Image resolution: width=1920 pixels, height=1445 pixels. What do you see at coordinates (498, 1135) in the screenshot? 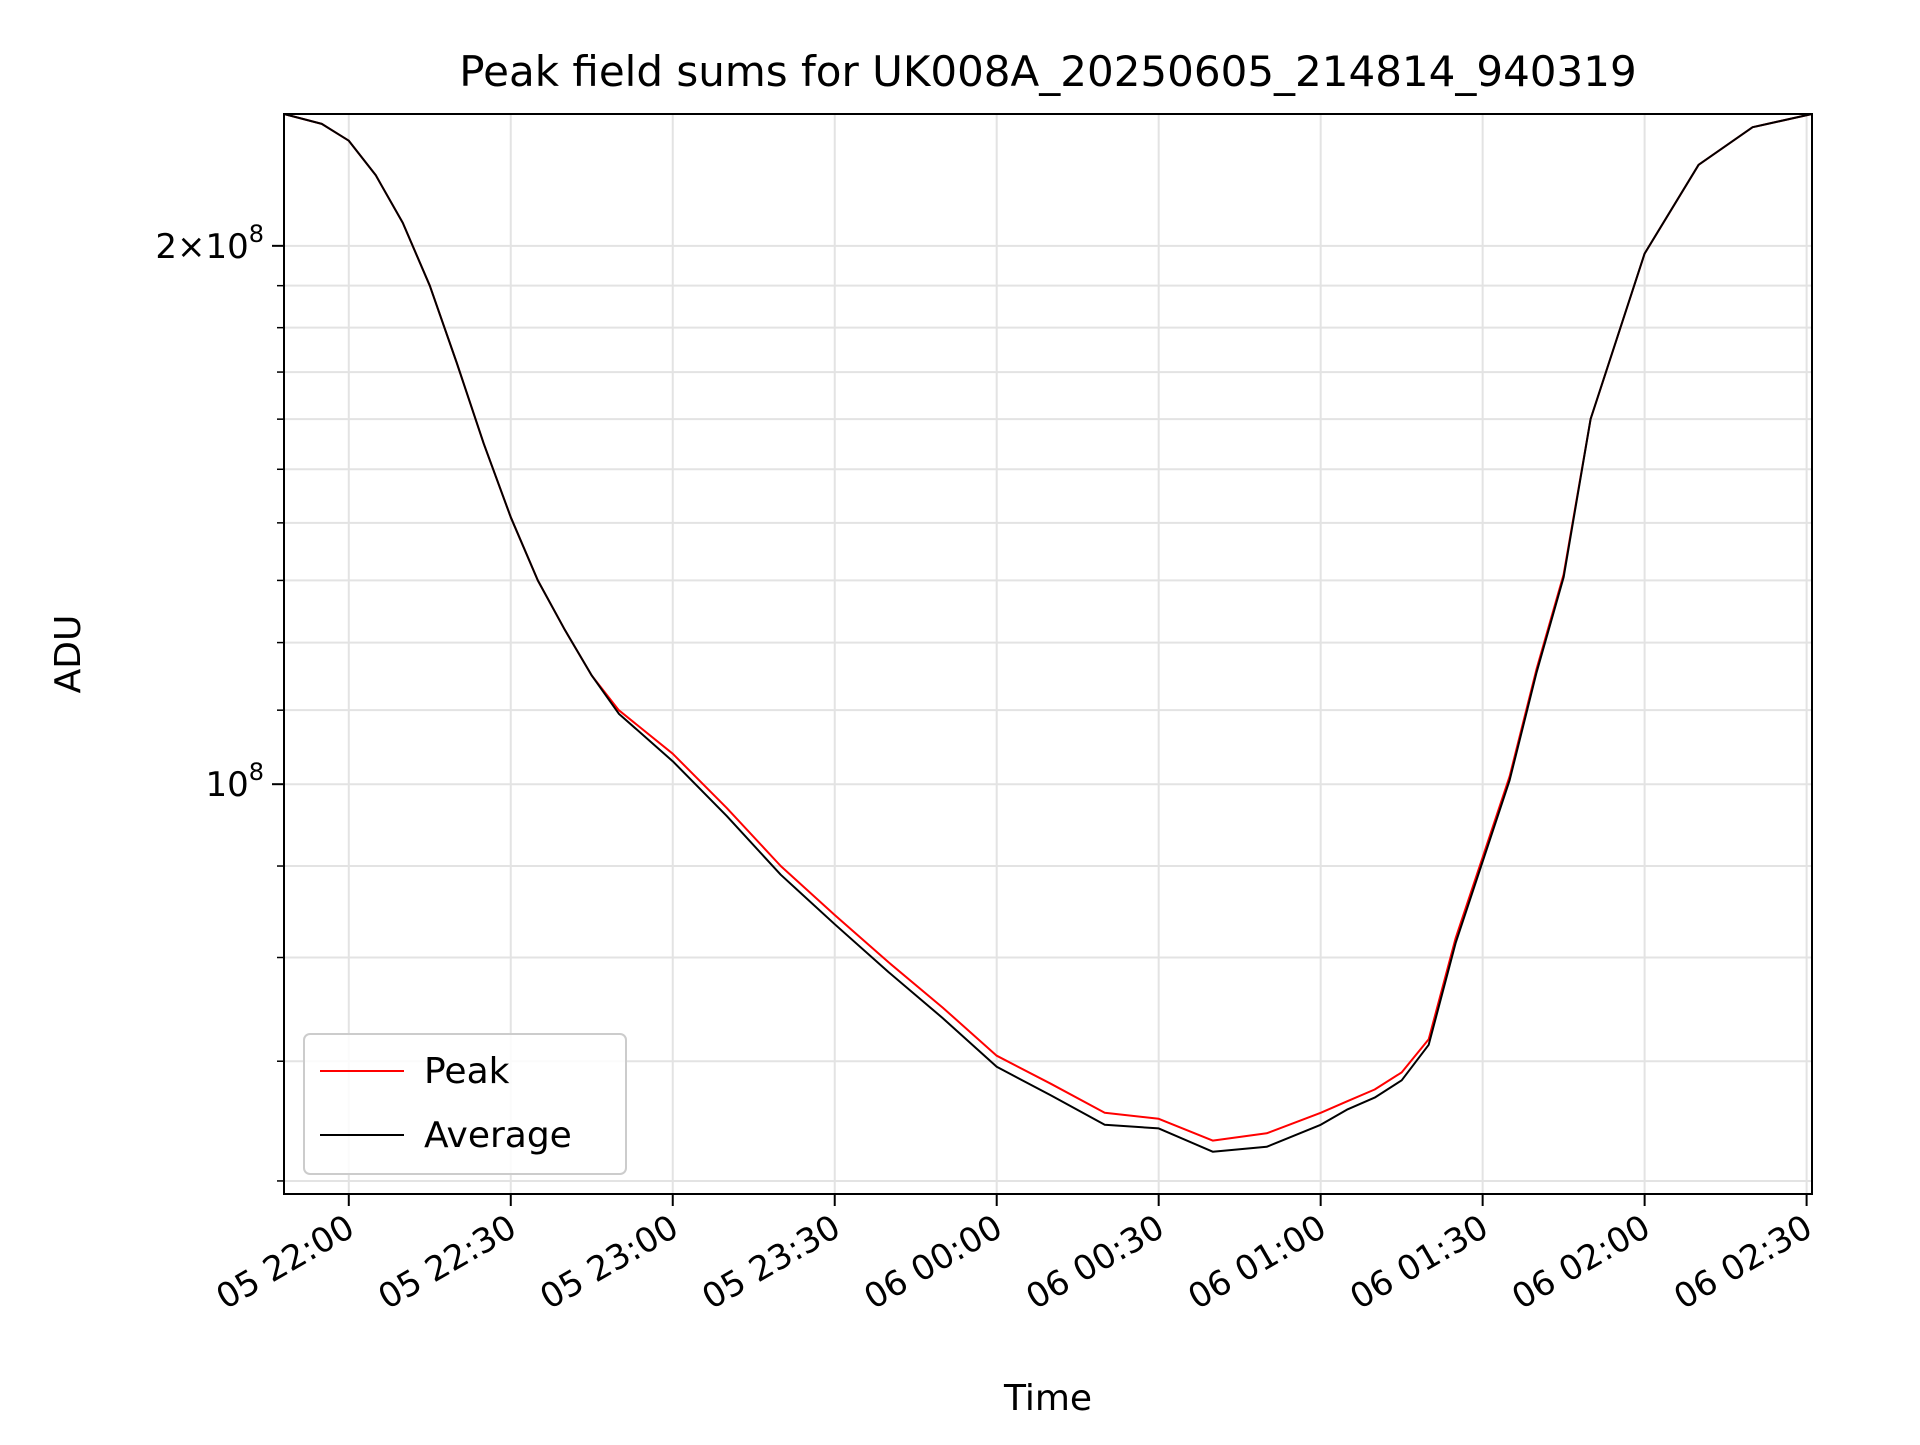
I see `legend-label: Average` at bounding box center [498, 1135].